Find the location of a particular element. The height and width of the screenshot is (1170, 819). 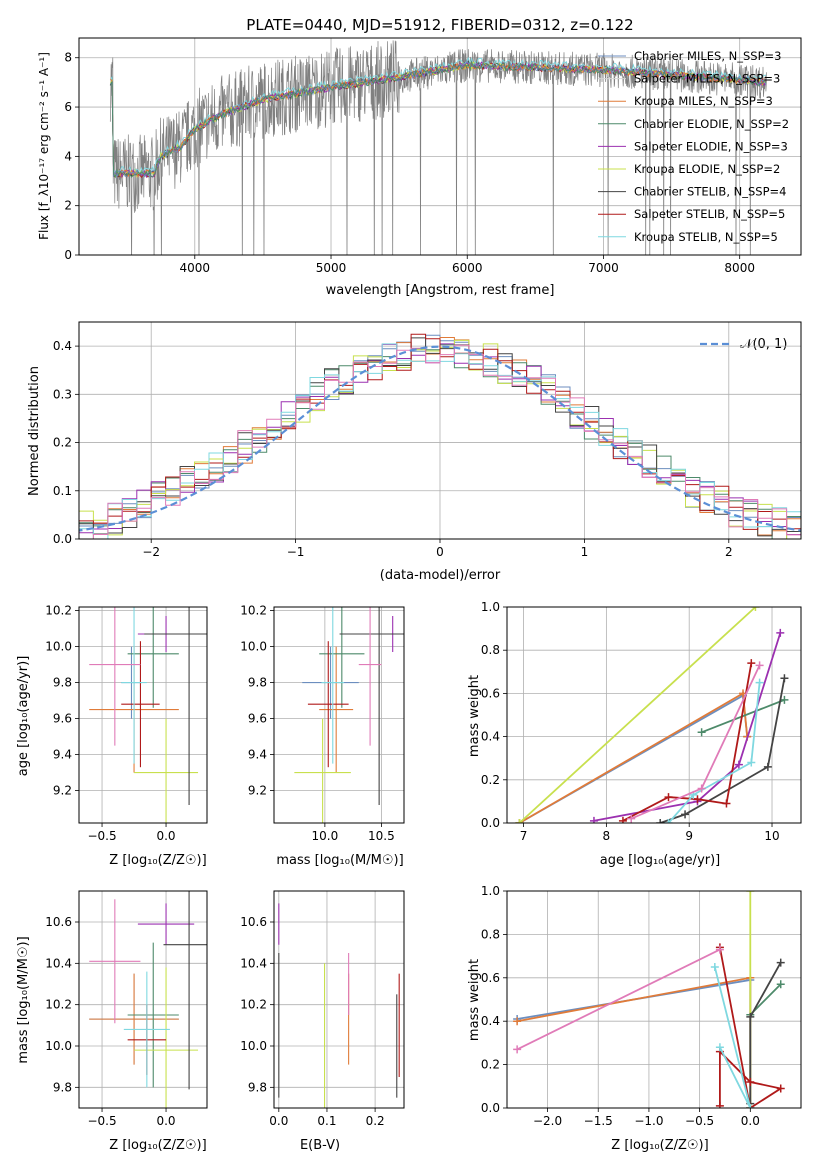

mwz-xlabel: Z [log₁₀(Z/Z☉)] is located at coordinates (659, 1145).